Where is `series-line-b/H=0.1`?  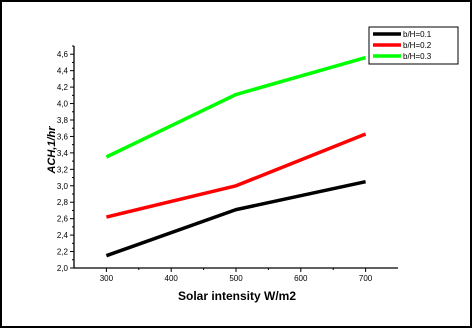 series-line-b/H=0.1 is located at coordinates (235, 218).